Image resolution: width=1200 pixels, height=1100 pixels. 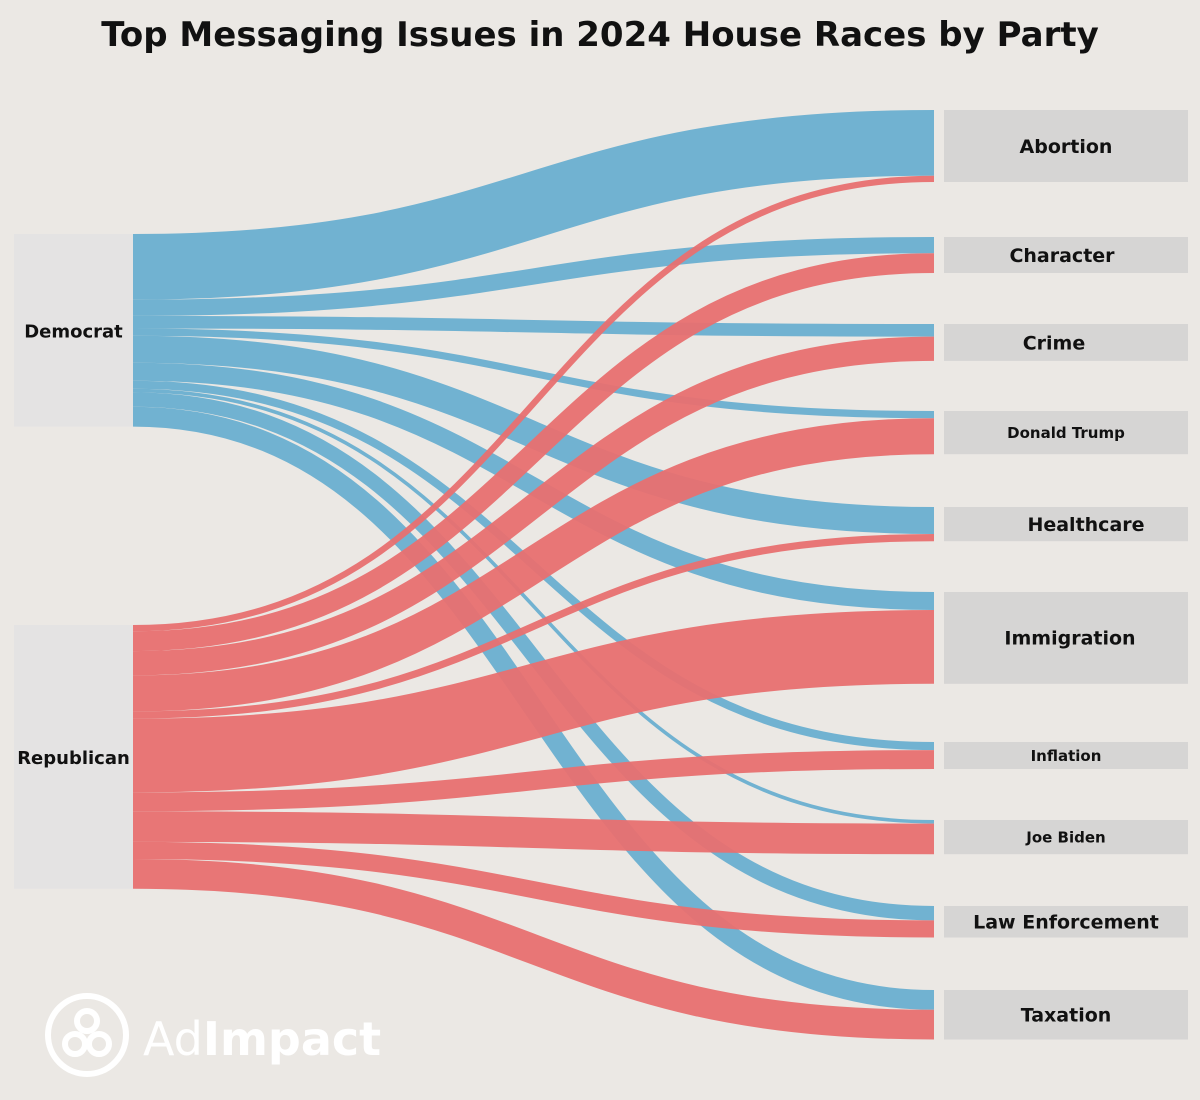 I want to click on target-box-abortion, so click(x=1066, y=146).